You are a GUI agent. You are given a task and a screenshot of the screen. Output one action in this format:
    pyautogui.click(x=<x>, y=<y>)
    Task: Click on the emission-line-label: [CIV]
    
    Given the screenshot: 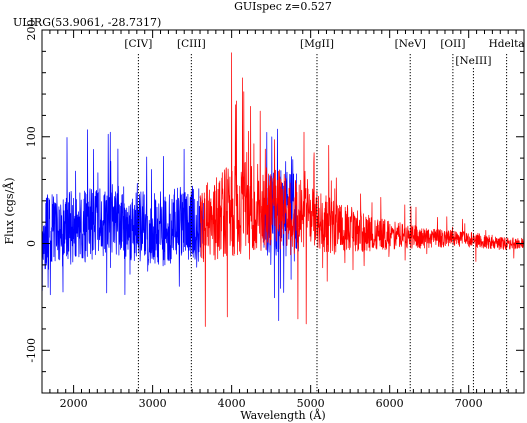 What is the action you would take?
    pyautogui.click(x=138, y=44)
    